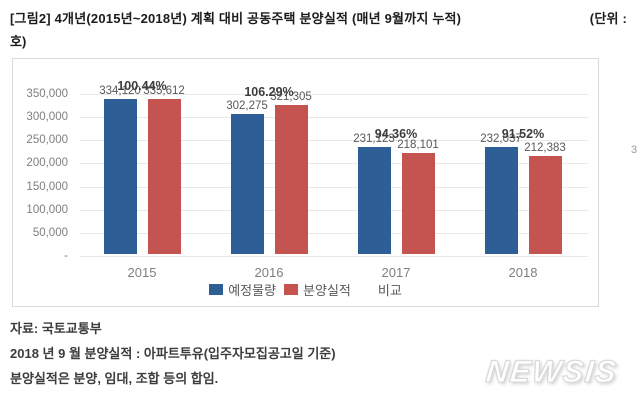 This screenshot has height=403, width=640. I want to click on legend-label: 비교, so click(389, 290).